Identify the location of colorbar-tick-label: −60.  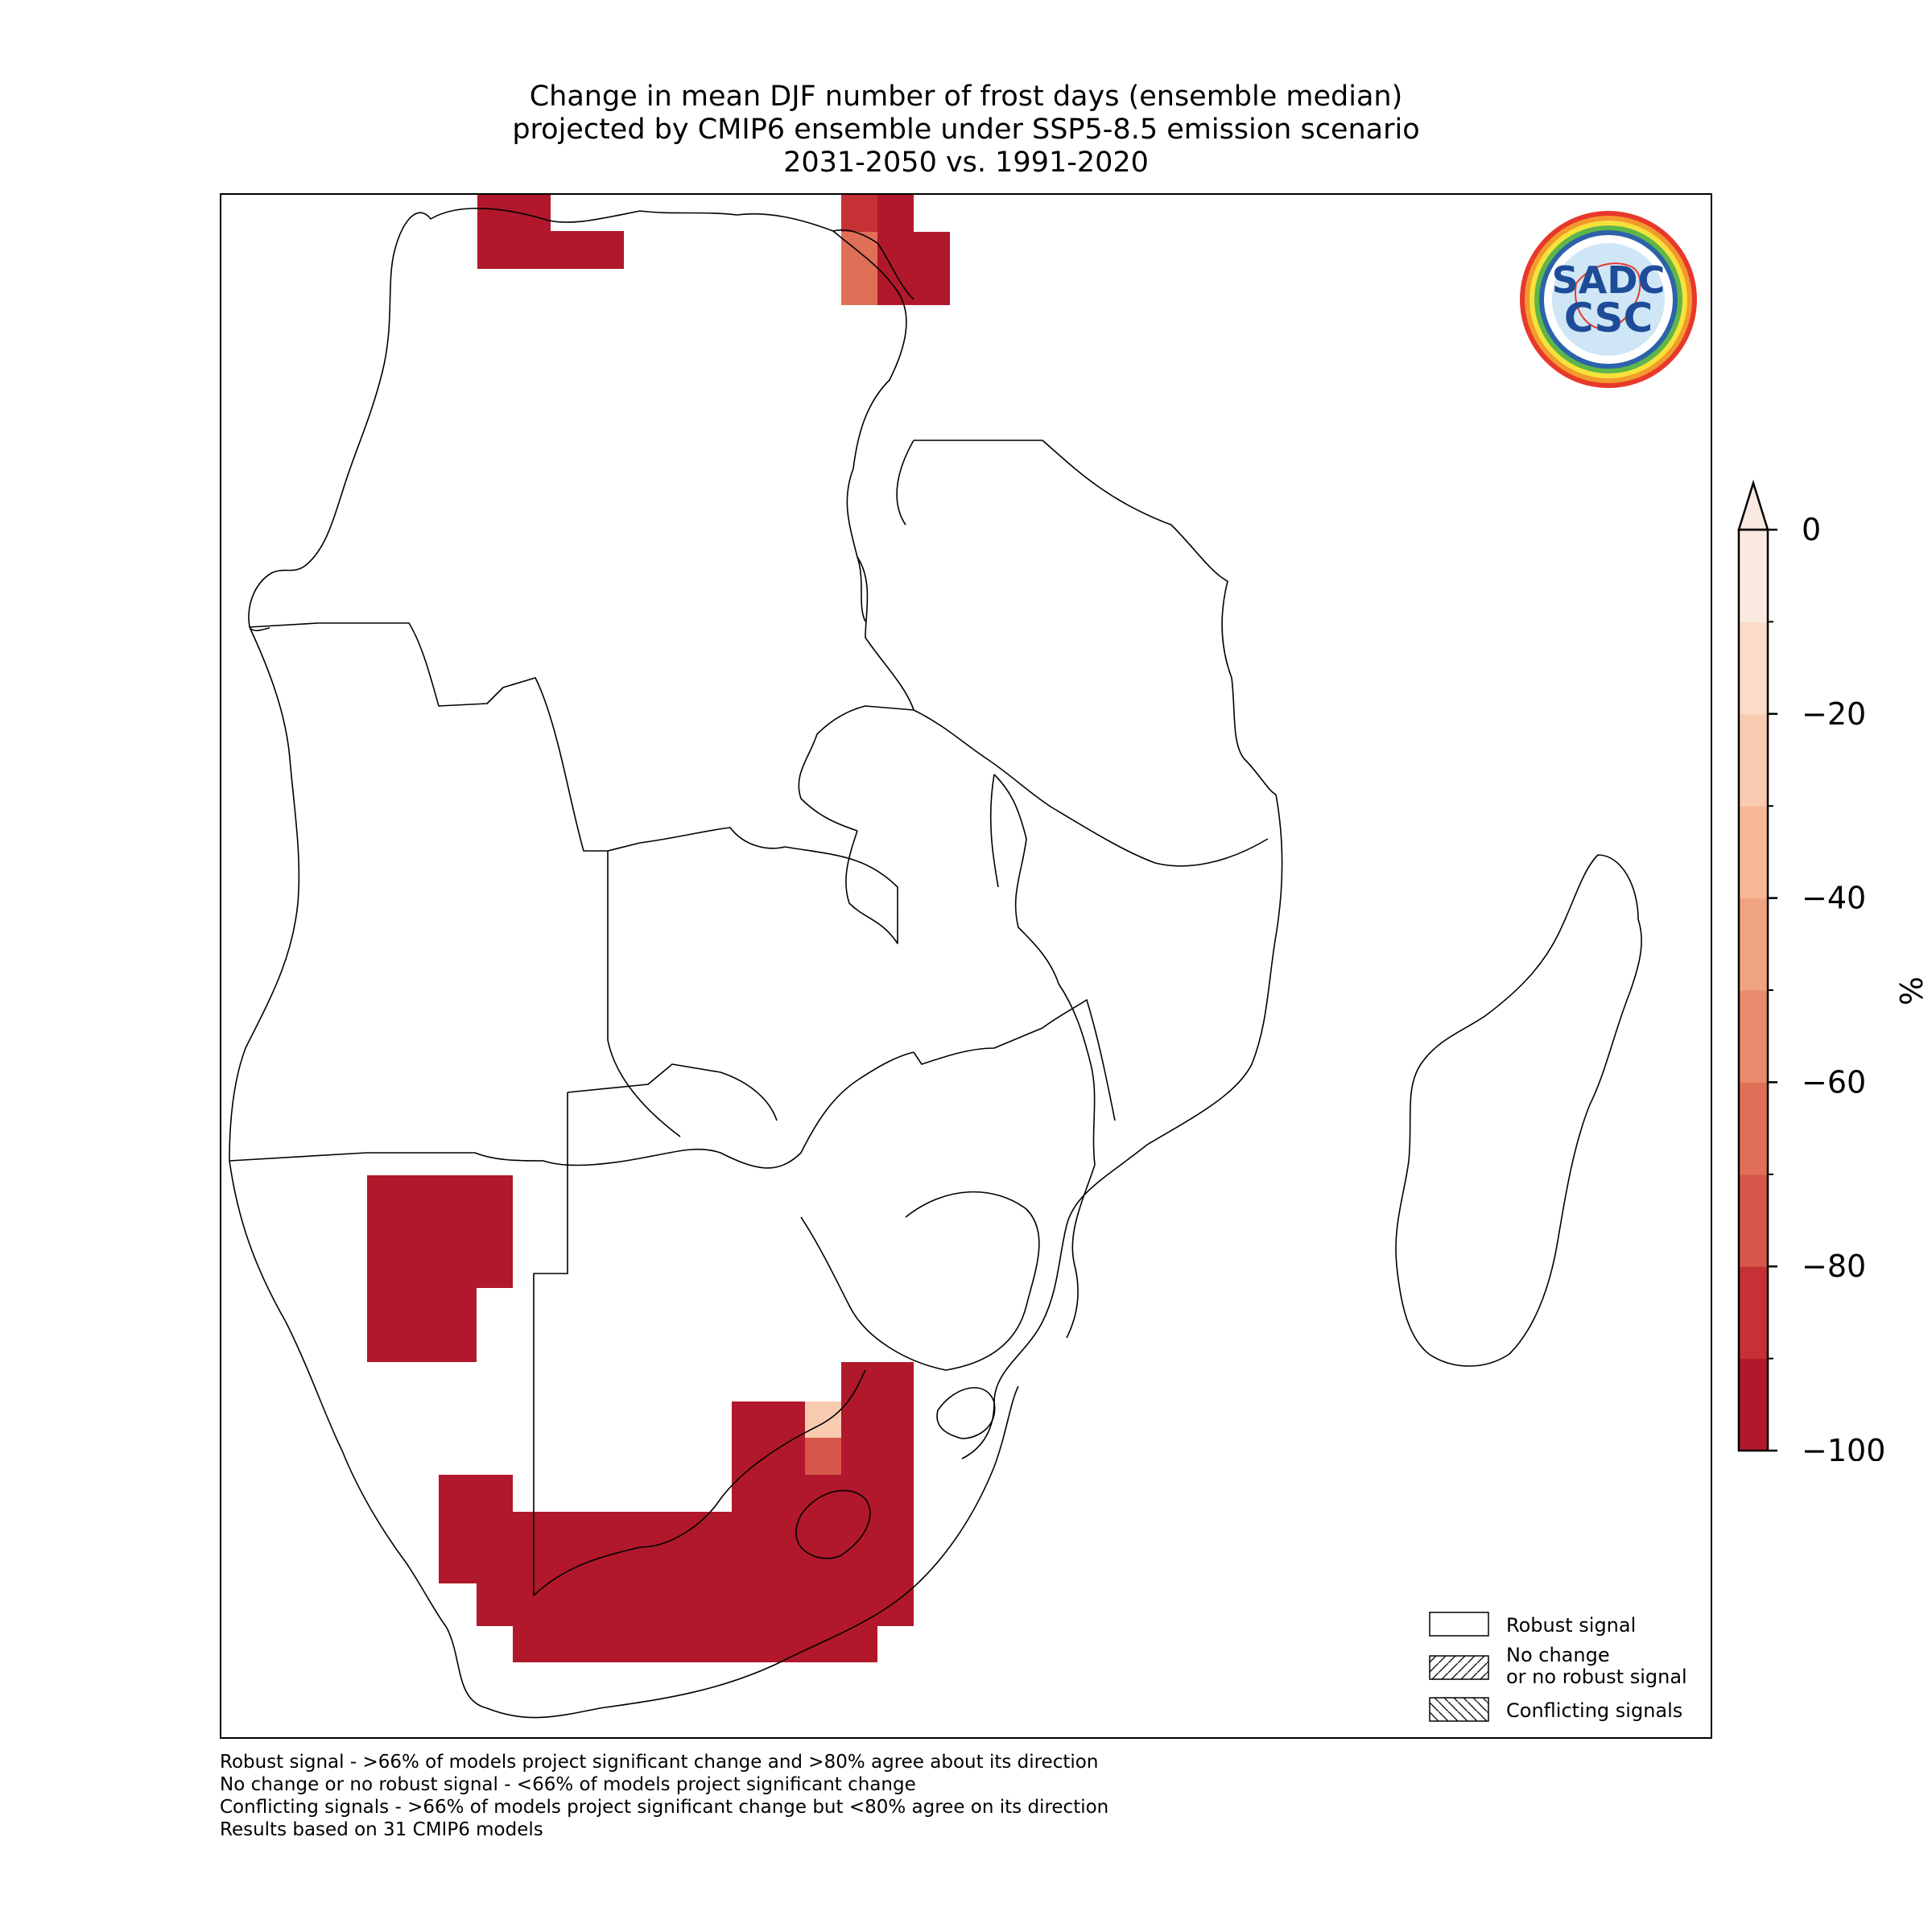
(1834, 1082).